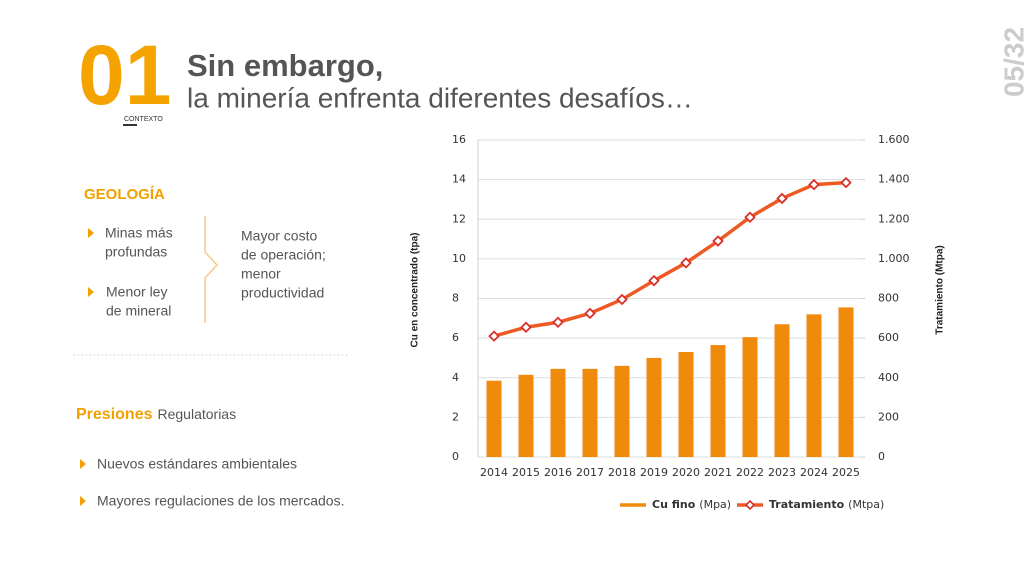  I want to click on effect: productividad, so click(282, 293).